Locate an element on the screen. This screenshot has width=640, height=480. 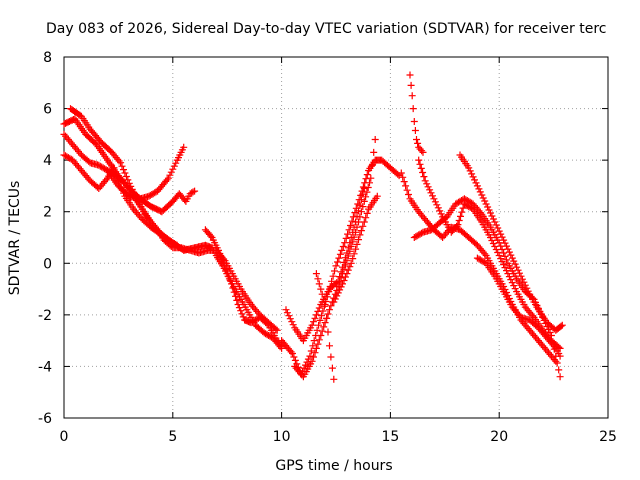
y-tick-label: 2 is located at coordinates (47, 213).